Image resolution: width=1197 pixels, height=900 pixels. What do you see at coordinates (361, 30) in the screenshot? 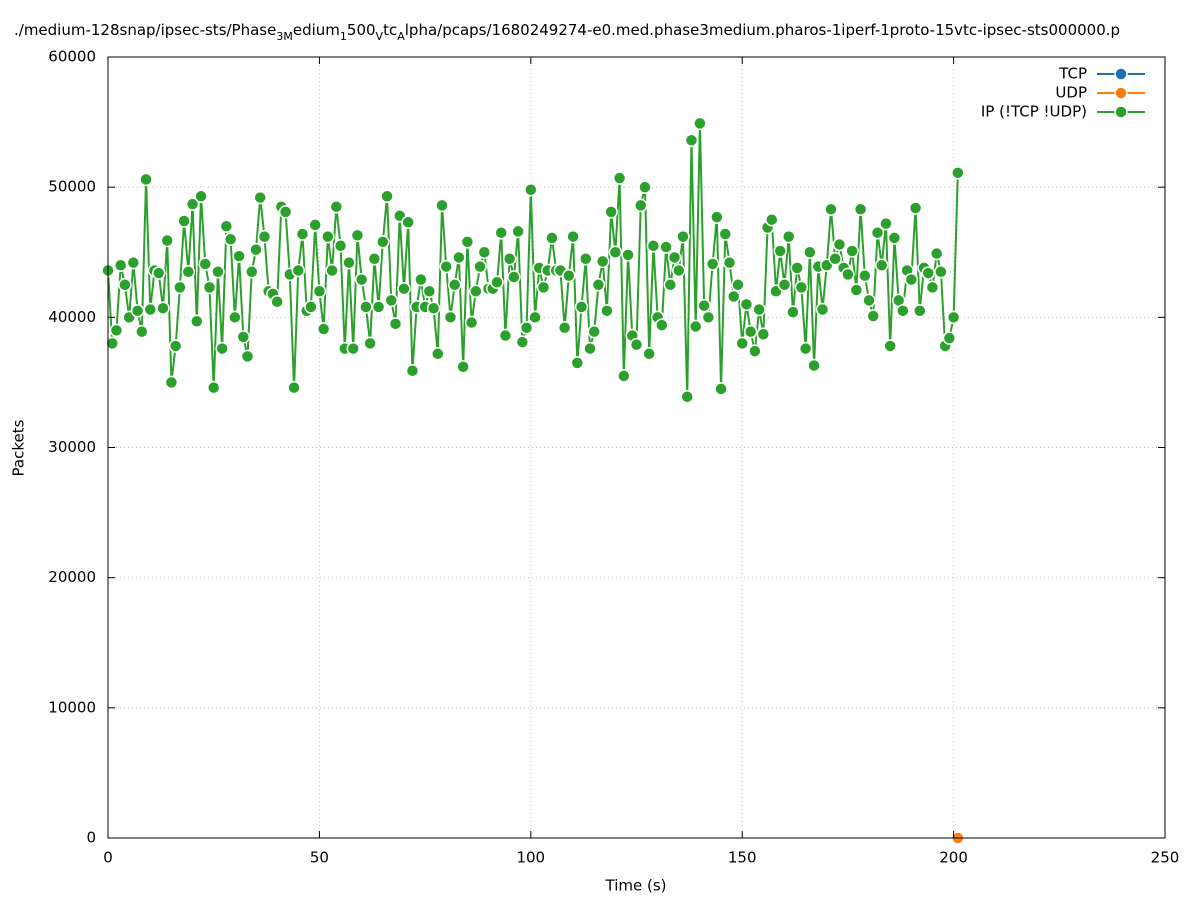
I see `title-part: 500` at bounding box center [361, 30].